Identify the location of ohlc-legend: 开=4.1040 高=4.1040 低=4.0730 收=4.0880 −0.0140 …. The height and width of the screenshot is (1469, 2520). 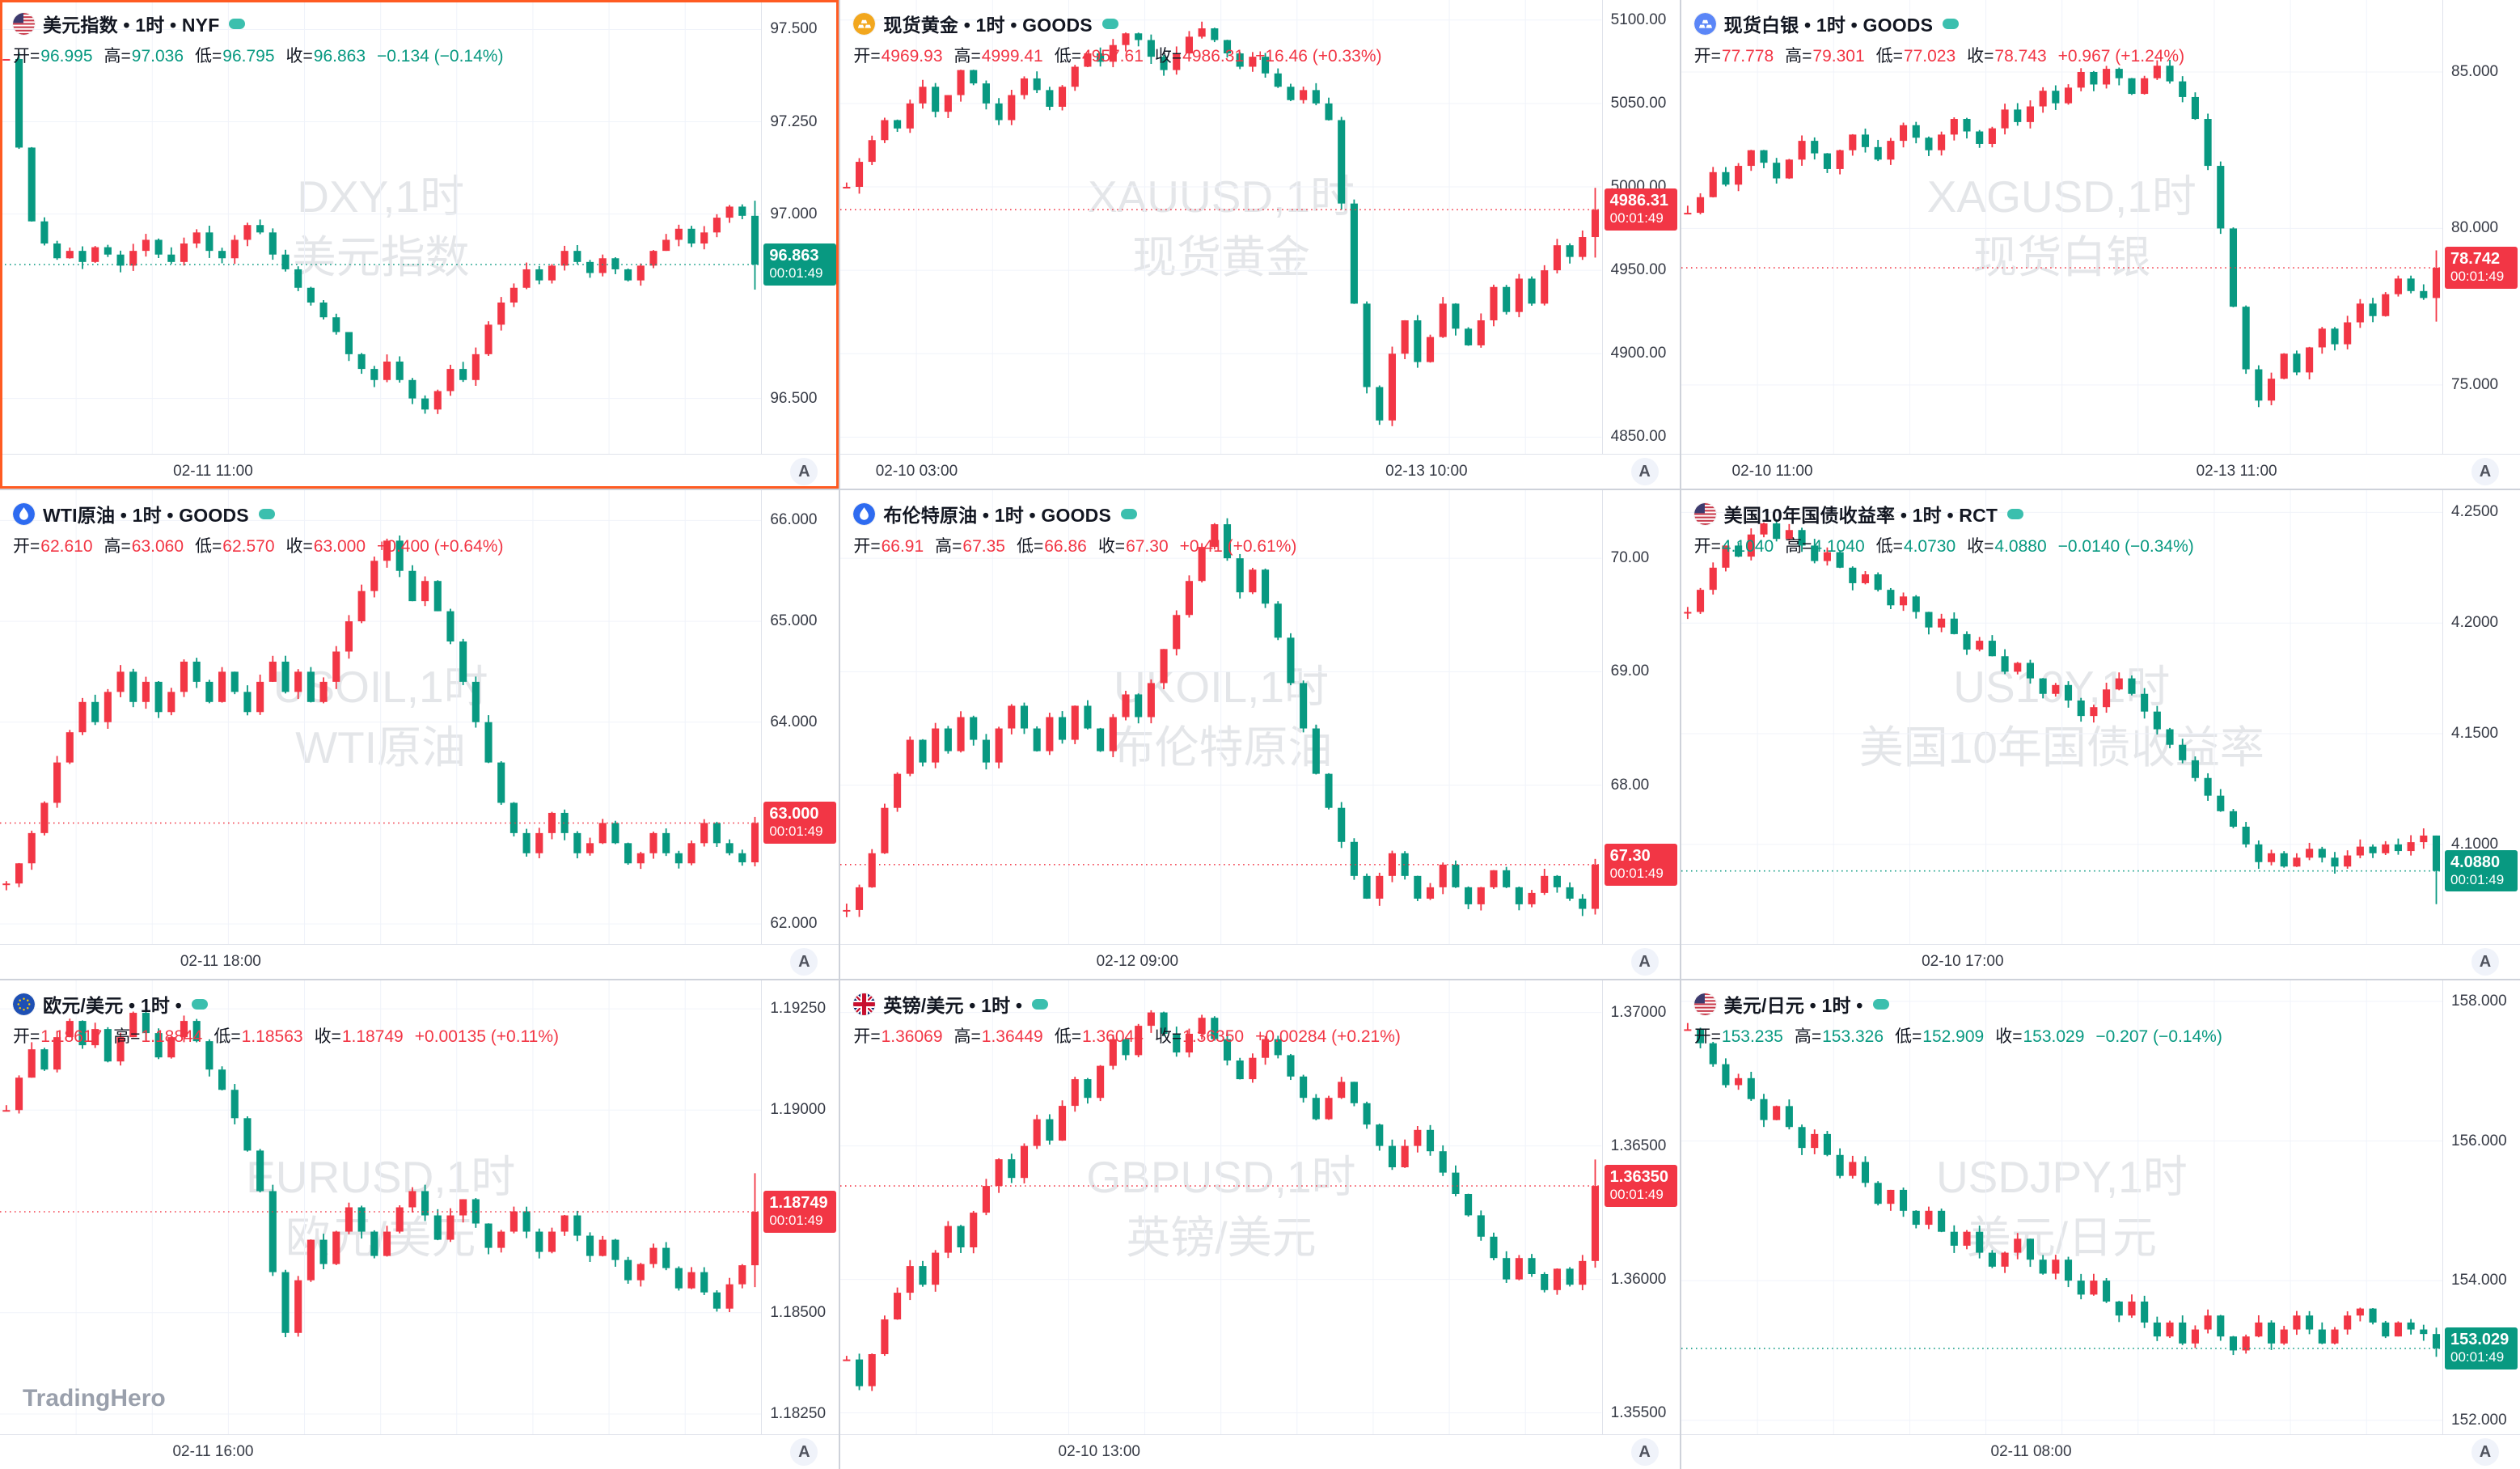
(1944, 545).